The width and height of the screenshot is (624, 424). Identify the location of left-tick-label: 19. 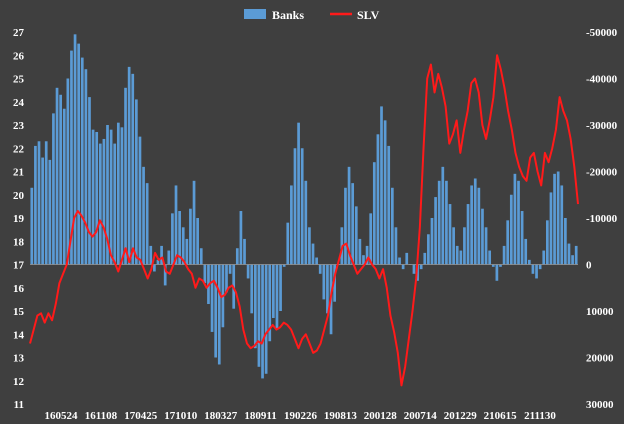
(19, 219).